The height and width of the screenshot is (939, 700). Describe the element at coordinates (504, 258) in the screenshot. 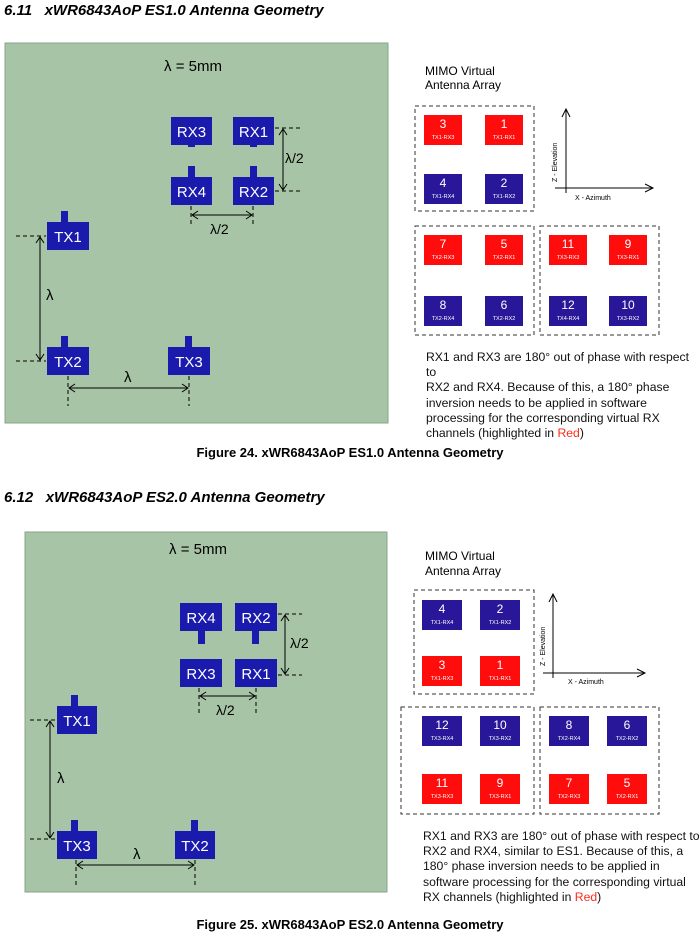

I see `svg-text: TX2-RX1` at that location.